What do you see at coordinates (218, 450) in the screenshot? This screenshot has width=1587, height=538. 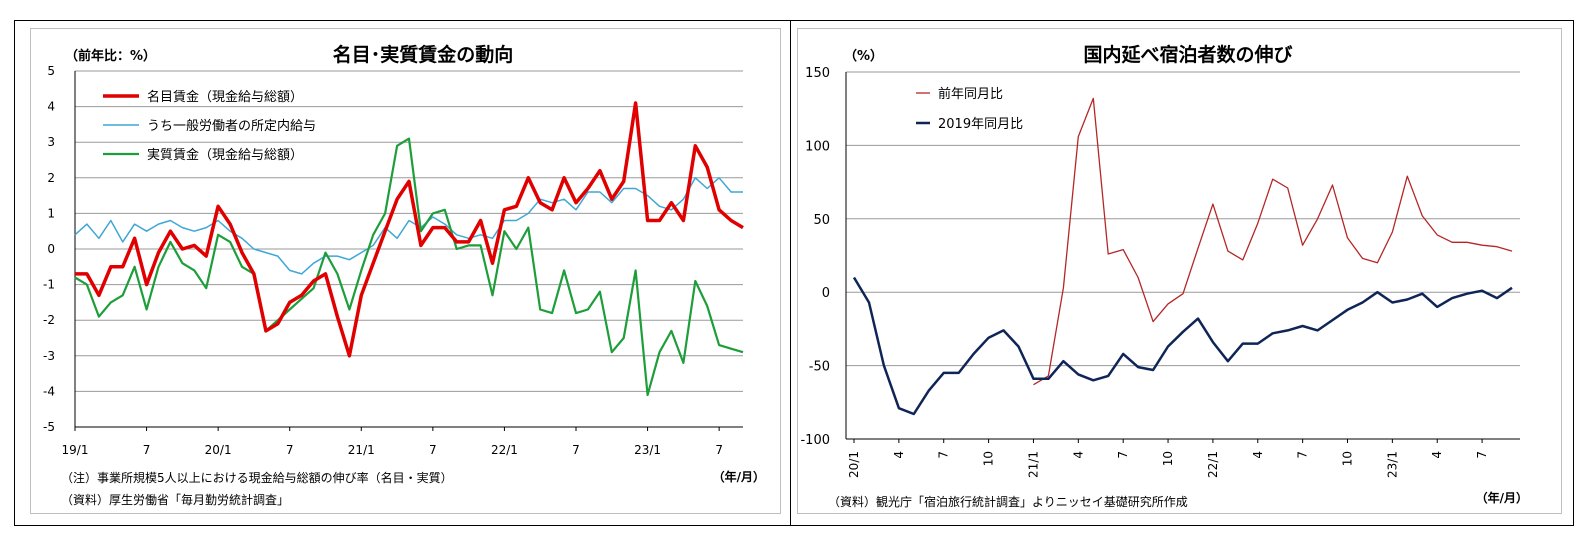 I see `wage-x-tick-label: 20/1` at bounding box center [218, 450].